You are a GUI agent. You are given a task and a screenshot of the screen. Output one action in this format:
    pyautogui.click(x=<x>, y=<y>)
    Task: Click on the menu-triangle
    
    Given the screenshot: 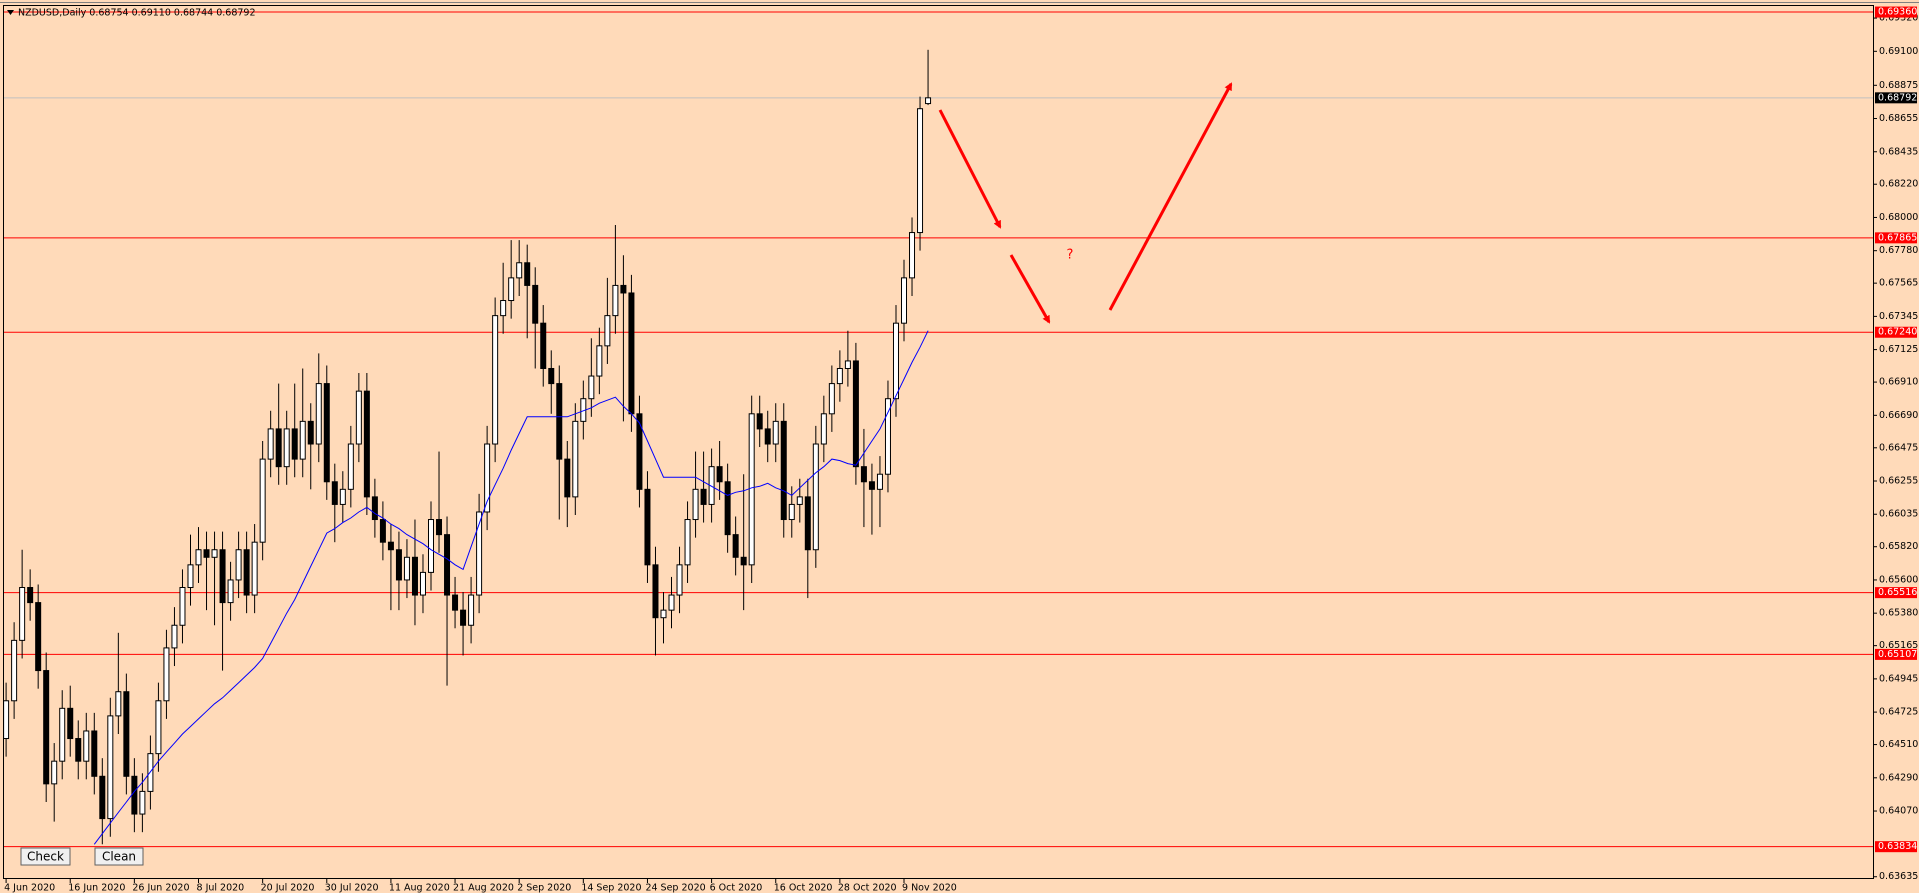 What is the action you would take?
    pyautogui.click(x=10, y=12)
    